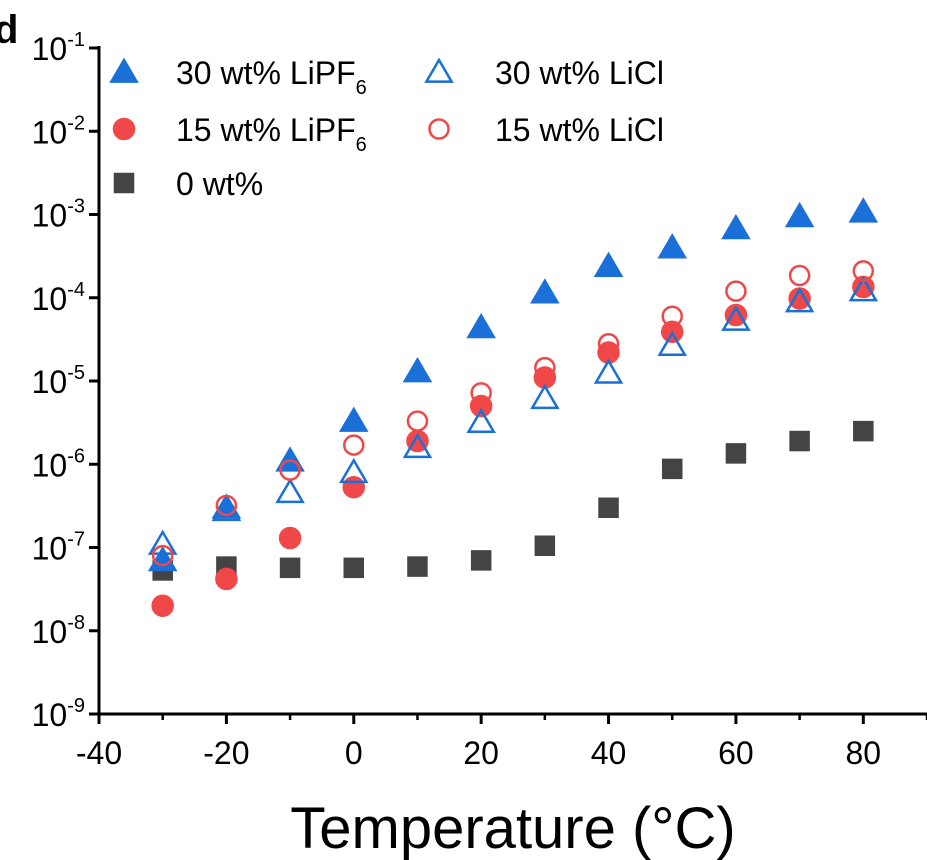 Image resolution: width=927 pixels, height=860 pixels. I want to click on panel-label: d, so click(9, 30).